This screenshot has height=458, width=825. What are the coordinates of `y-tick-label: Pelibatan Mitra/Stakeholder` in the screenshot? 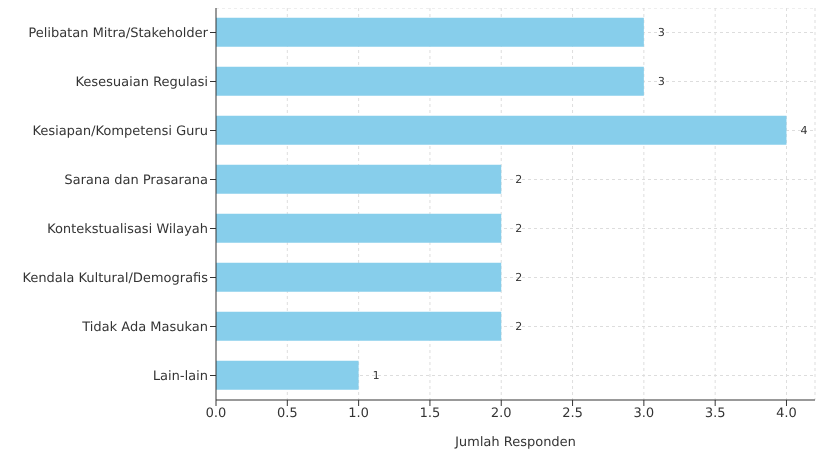 It's located at (118, 34).